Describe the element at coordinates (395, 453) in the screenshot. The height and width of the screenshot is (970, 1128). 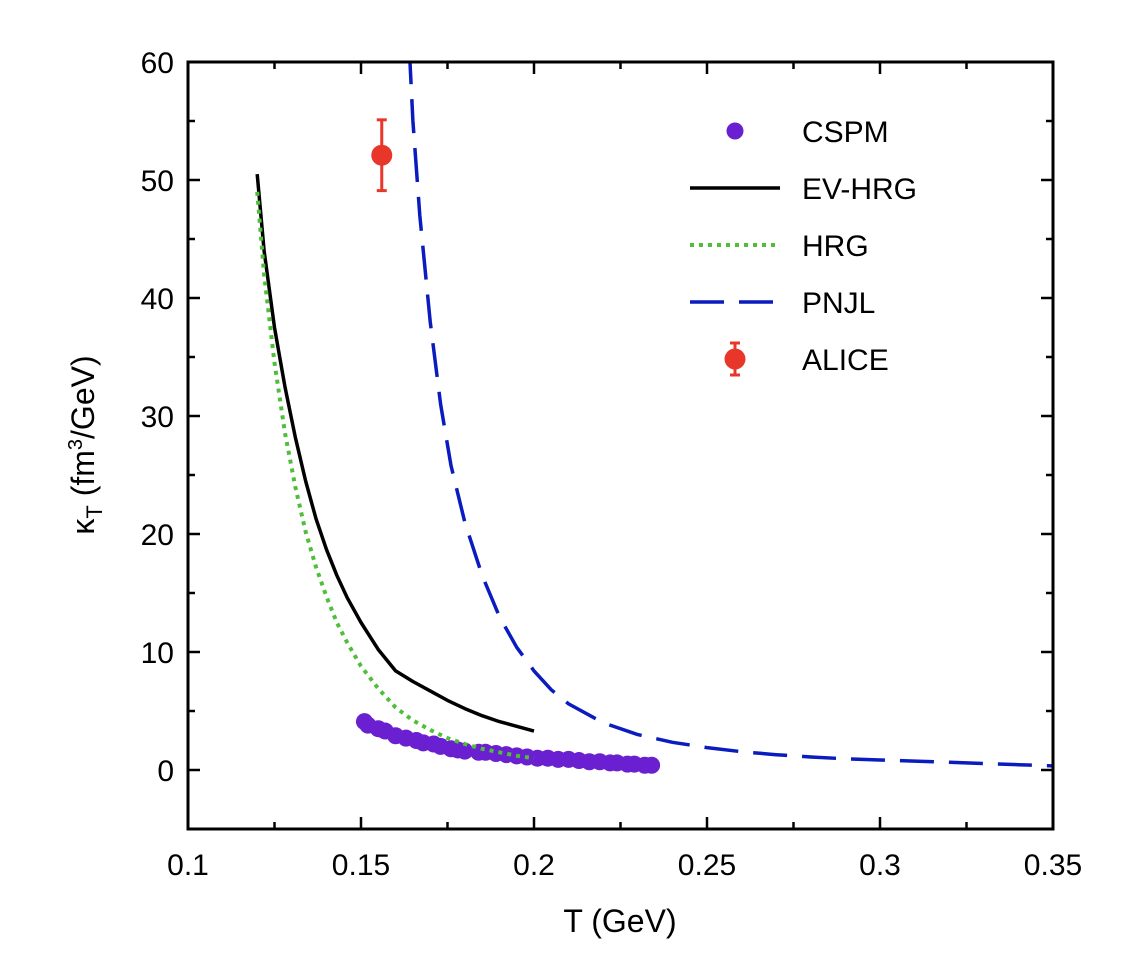
I see `series-line-ev-hrg` at that location.